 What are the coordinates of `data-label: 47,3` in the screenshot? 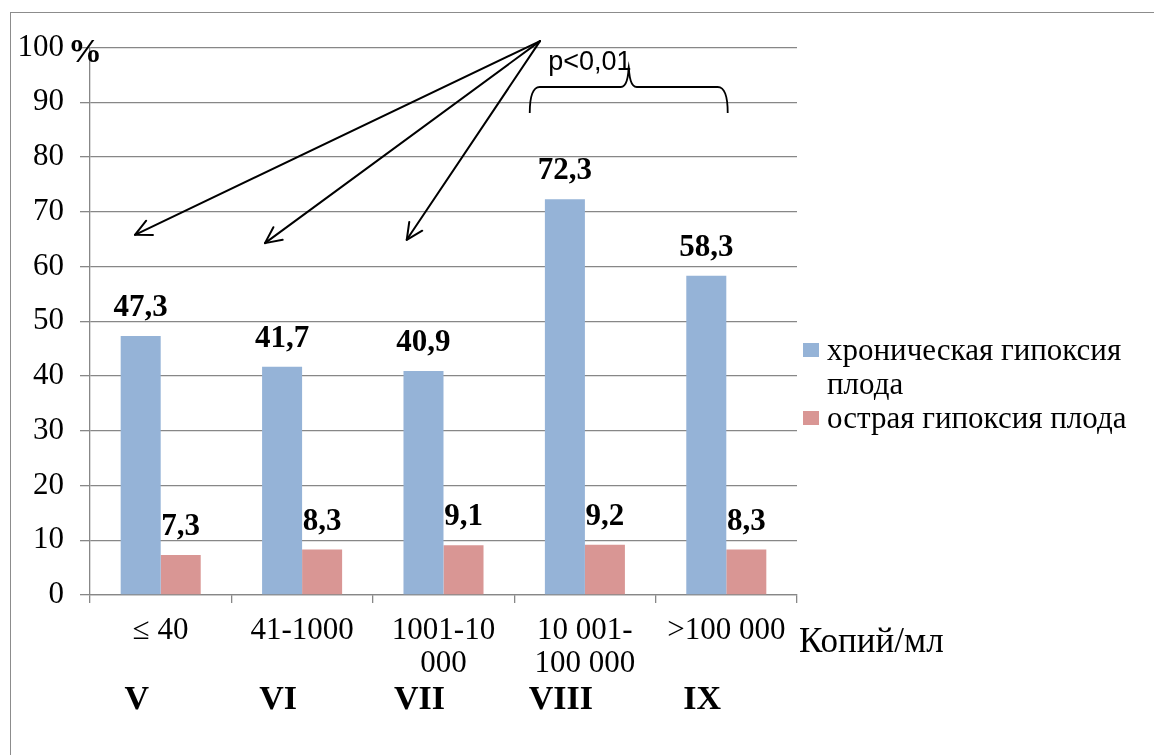 It's located at (140, 306).